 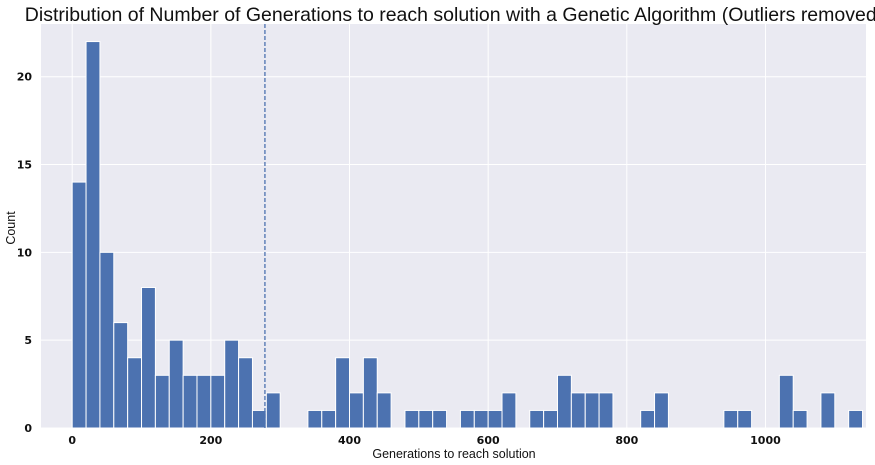 I want to click on y-tick-label: 10, so click(x=25, y=252).